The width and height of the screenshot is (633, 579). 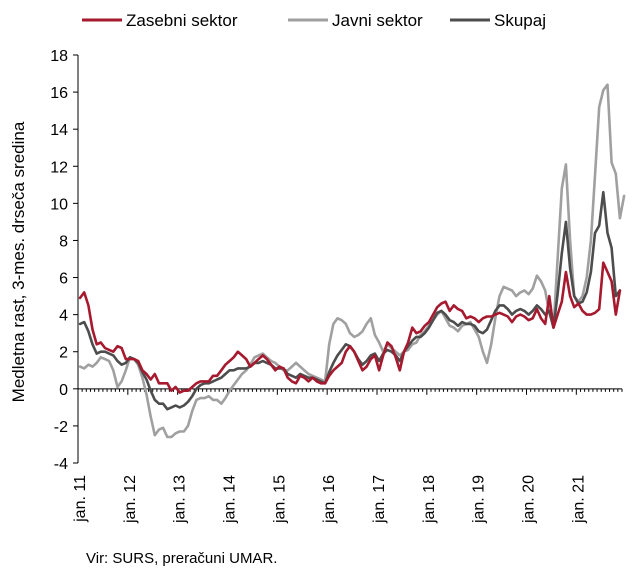 I want to click on y-tick-label: -2, so click(x=61, y=427).